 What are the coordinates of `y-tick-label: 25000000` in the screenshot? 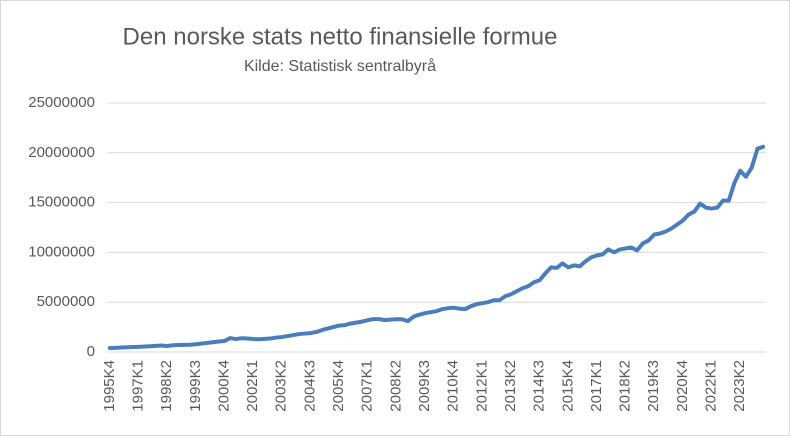 It's located at (61, 102).